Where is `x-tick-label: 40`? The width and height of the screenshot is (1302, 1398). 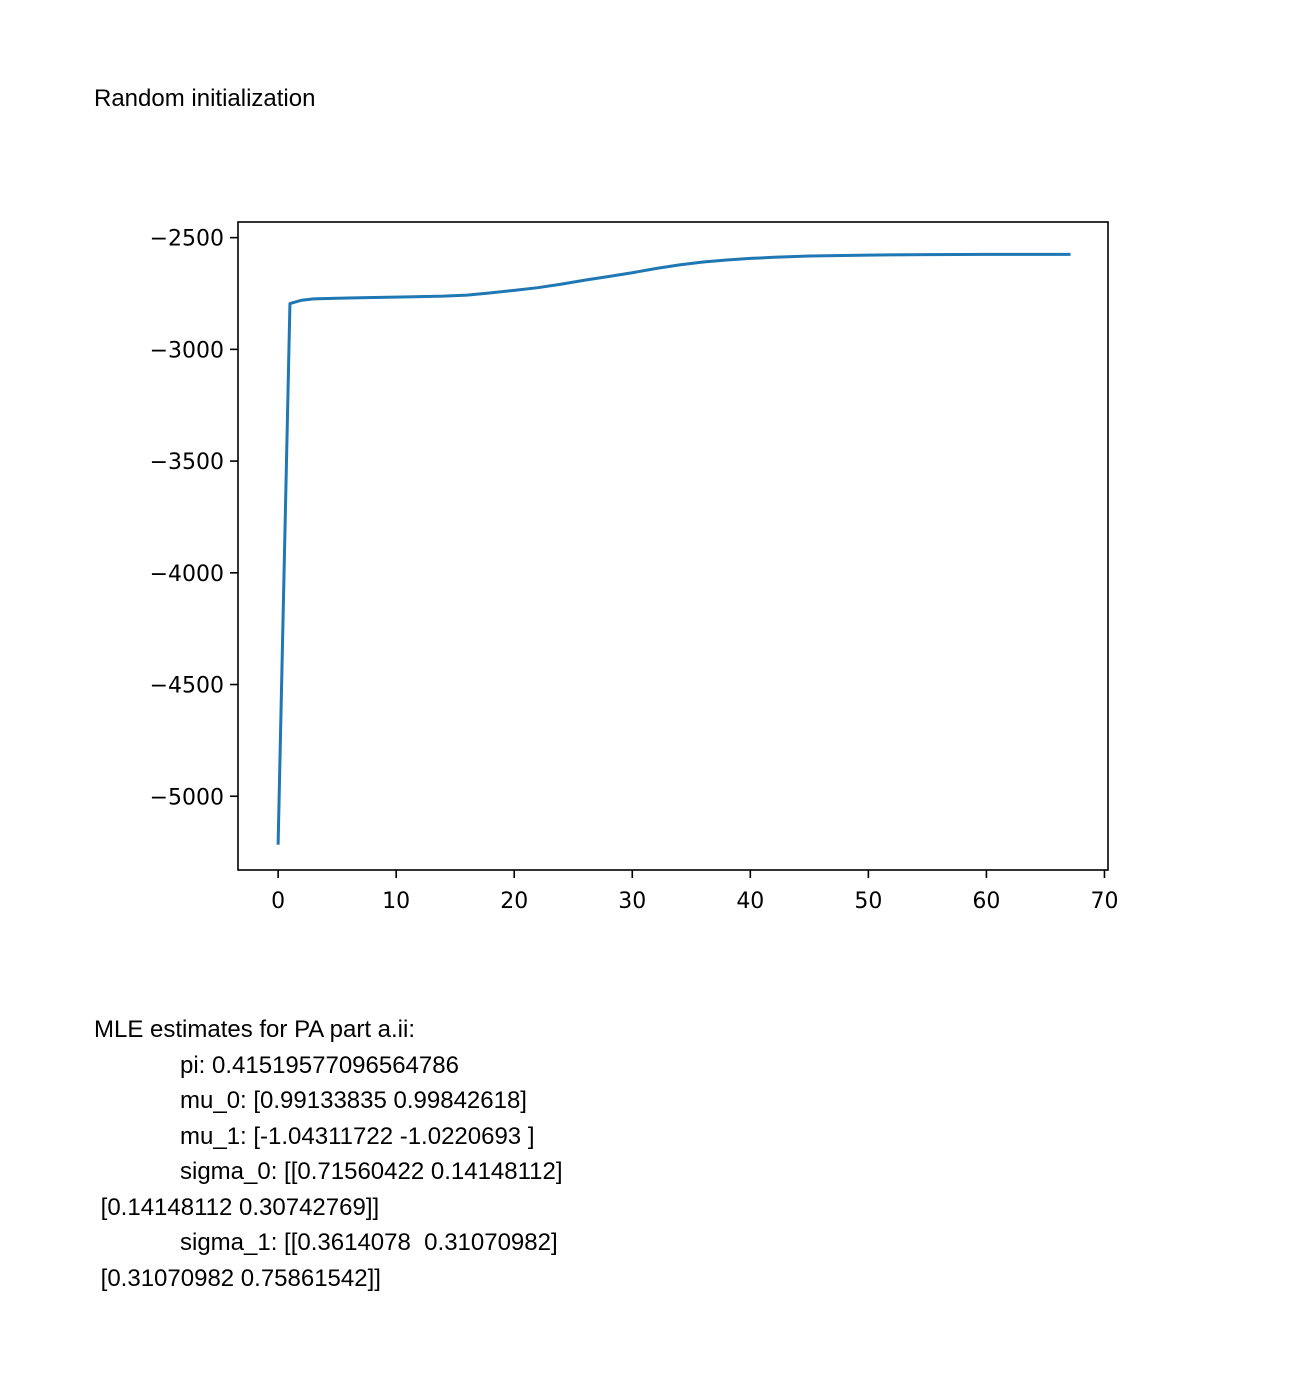 x-tick-label: 40 is located at coordinates (750, 901).